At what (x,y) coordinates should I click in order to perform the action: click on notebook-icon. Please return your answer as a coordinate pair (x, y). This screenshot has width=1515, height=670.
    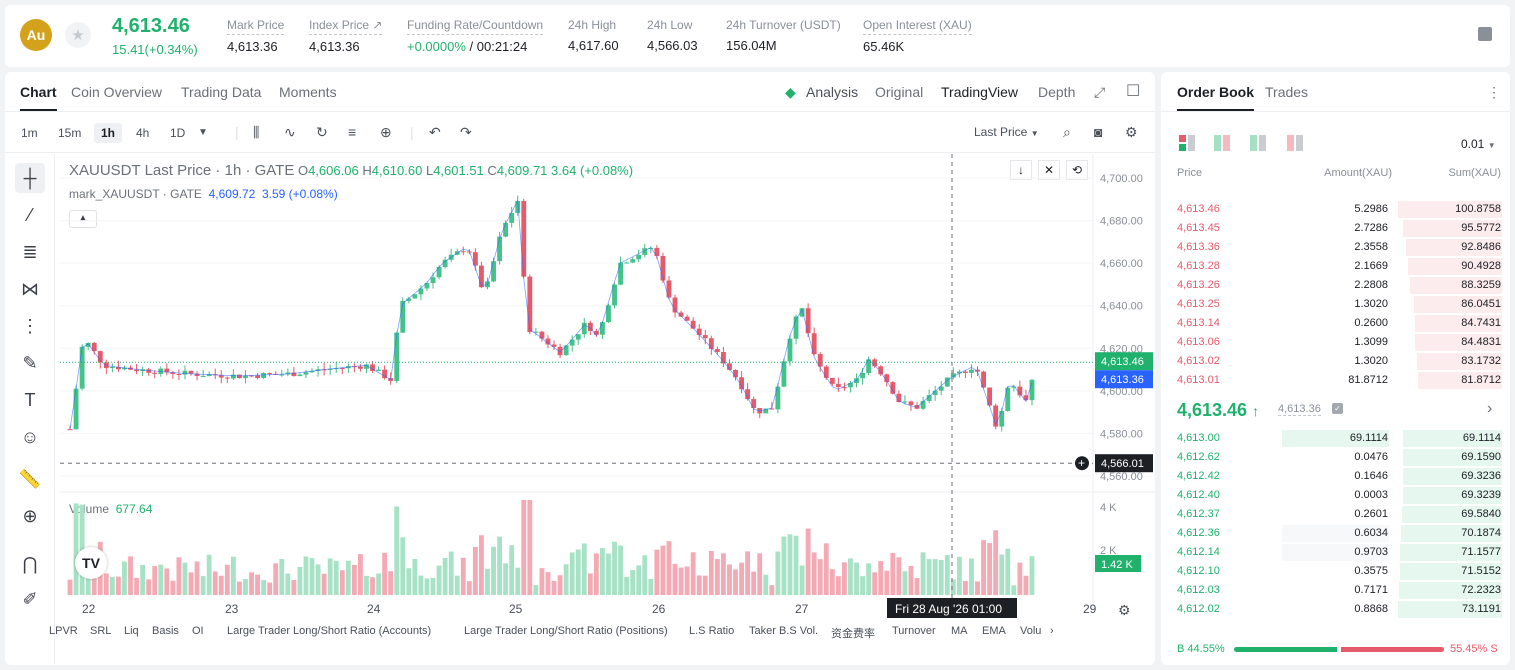
    Looking at the image, I should click on (1485, 34).